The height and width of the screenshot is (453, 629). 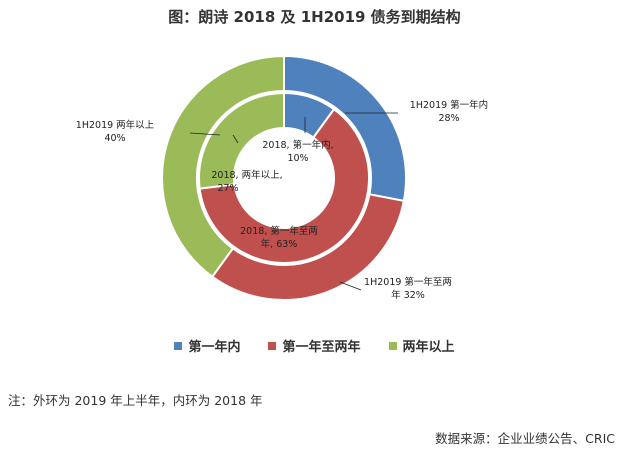 What do you see at coordinates (272, 345) in the screenshot?
I see `legend-swatch-red` at bounding box center [272, 345].